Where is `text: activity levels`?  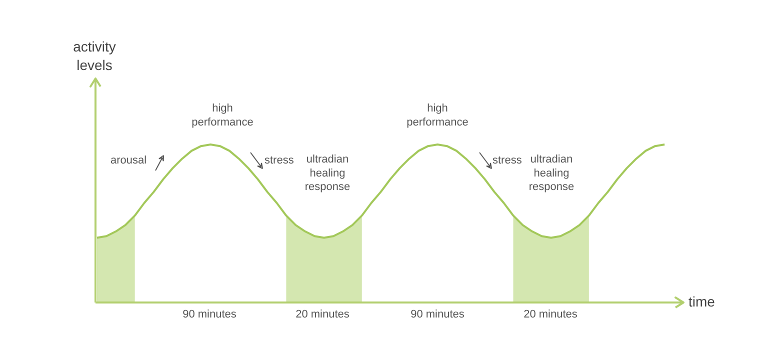 text: activity levels is located at coordinates (94, 55).